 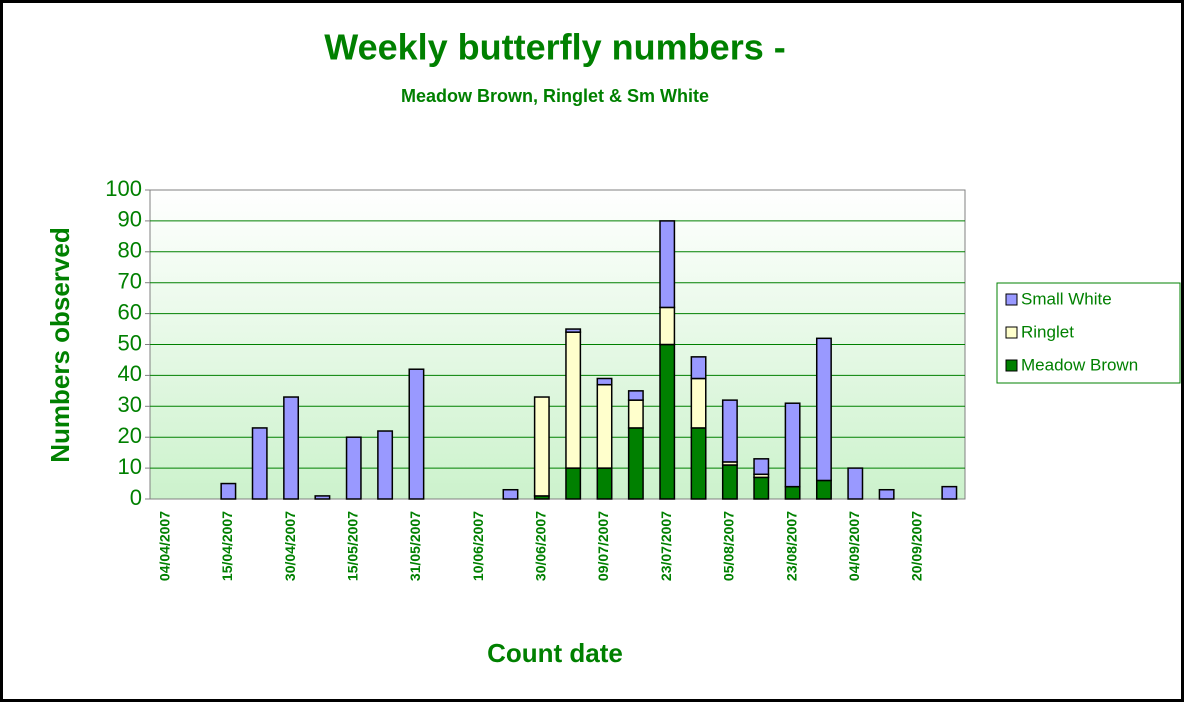 What do you see at coordinates (791, 546) in the screenshot?
I see `x-tick-label: 23/08/2007` at bounding box center [791, 546].